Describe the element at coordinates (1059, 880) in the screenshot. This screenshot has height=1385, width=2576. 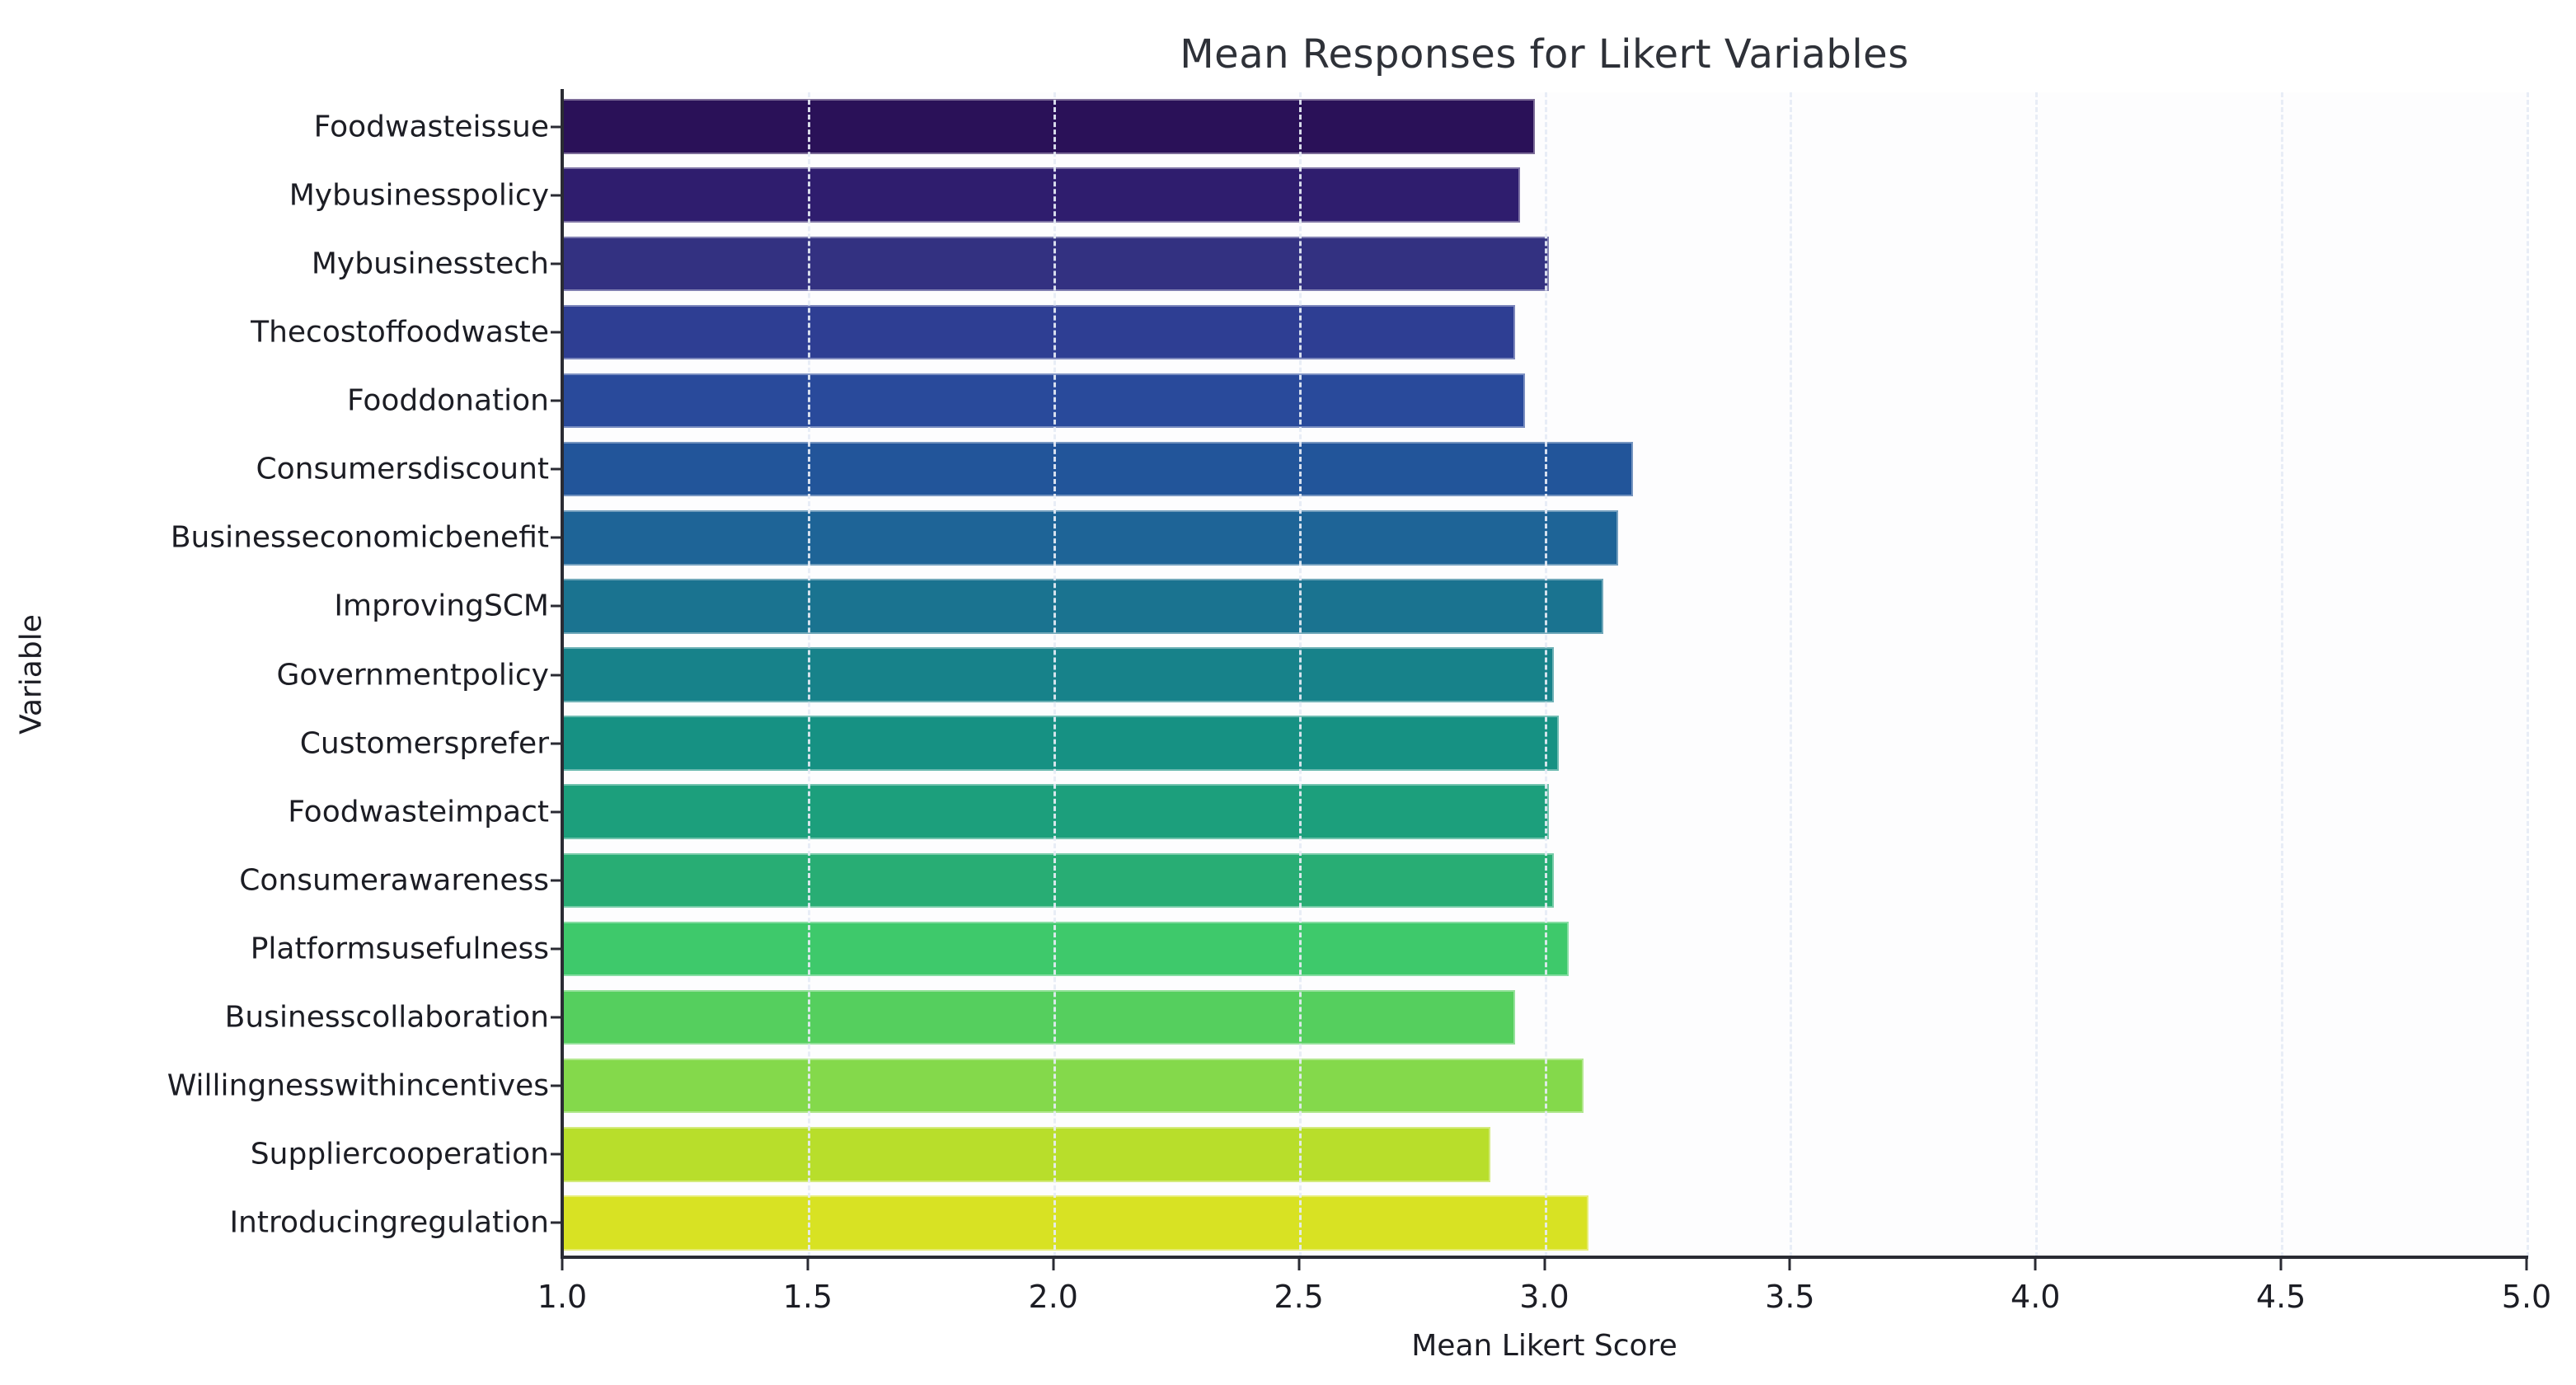
I see `bar-Consumerawareness` at that location.